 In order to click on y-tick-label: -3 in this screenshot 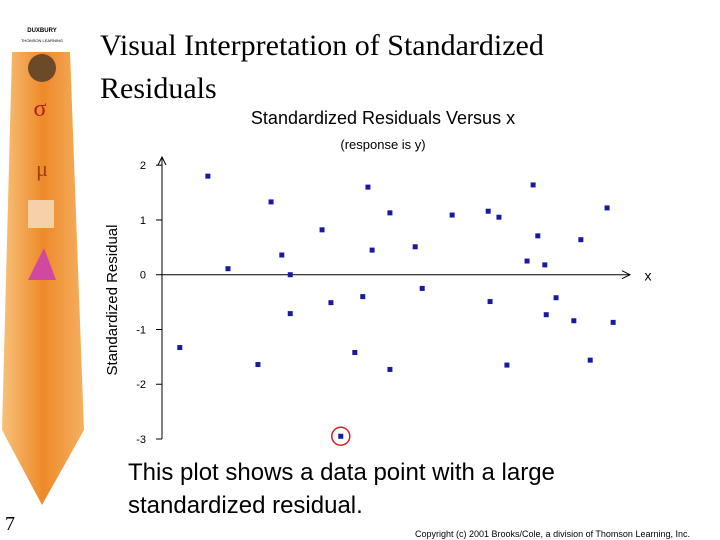, I will do `click(141, 440)`.